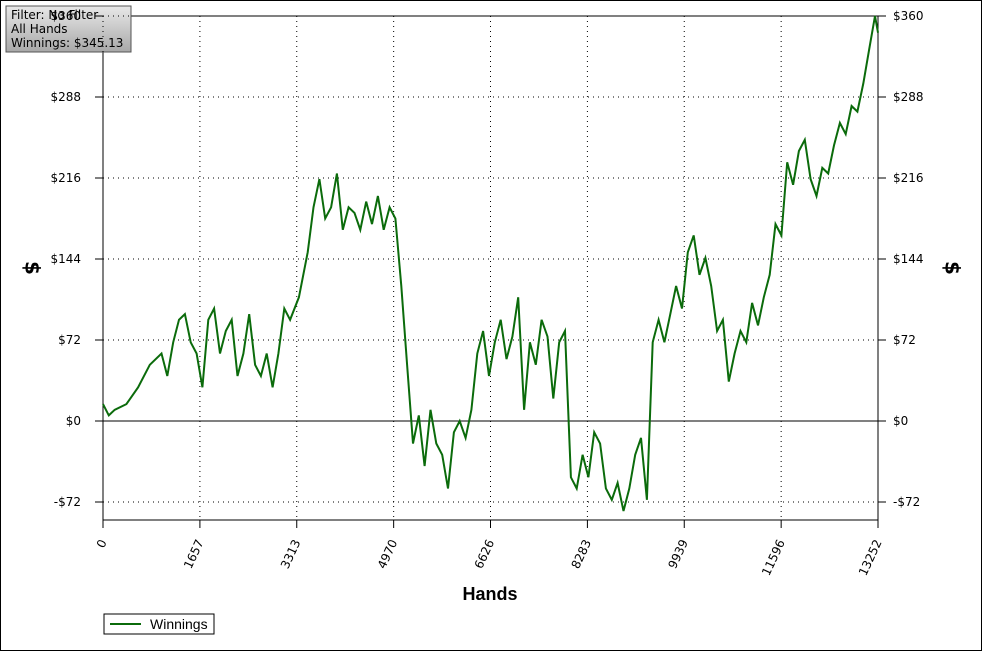 The height and width of the screenshot is (651, 982). I want to click on hands-text: All Hands, so click(39, 29).